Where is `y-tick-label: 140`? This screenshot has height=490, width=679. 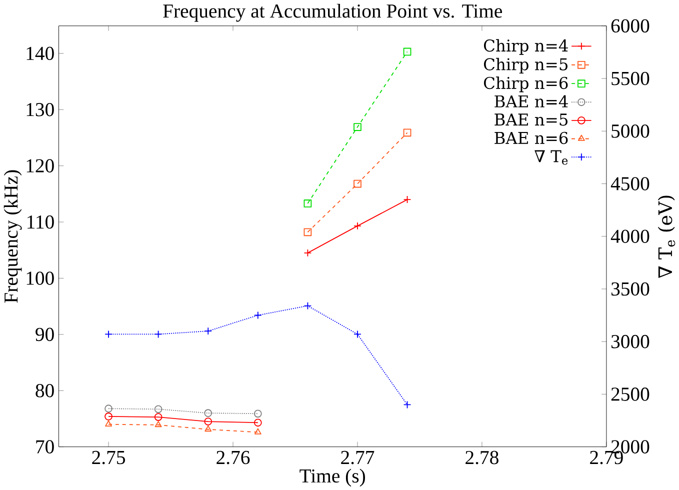 y-tick-label: 140 is located at coordinates (40, 53).